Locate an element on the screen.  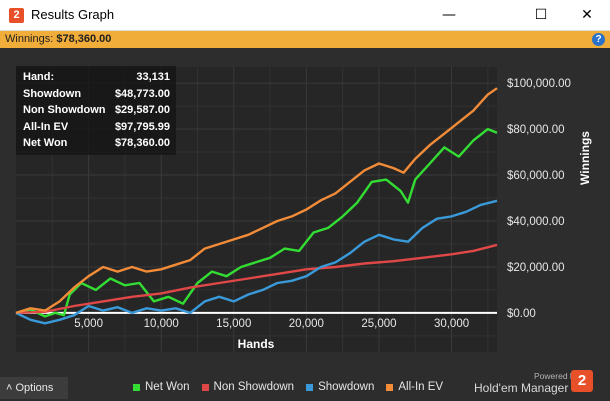
maximize-button: ☐ is located at coordinates (541, 15).